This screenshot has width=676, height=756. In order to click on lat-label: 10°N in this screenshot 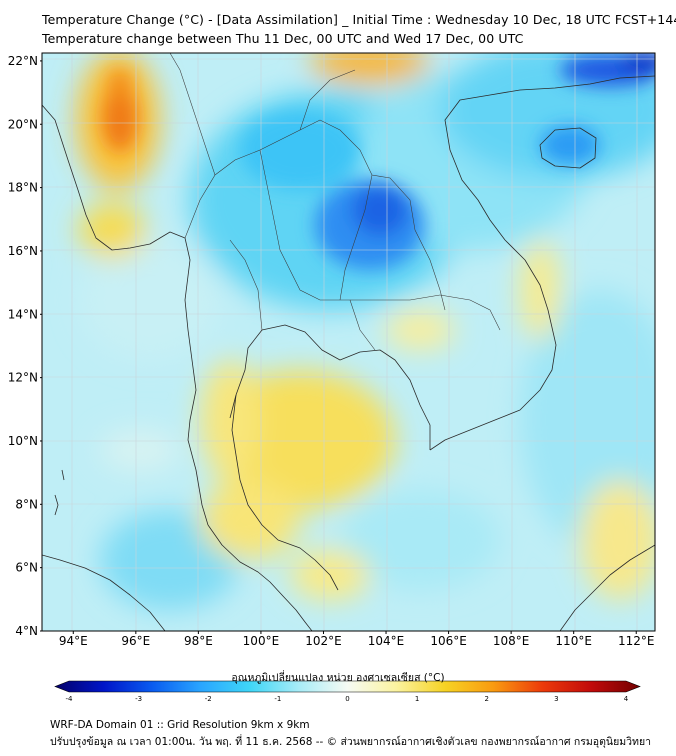, I will do `click(23, 441)`.